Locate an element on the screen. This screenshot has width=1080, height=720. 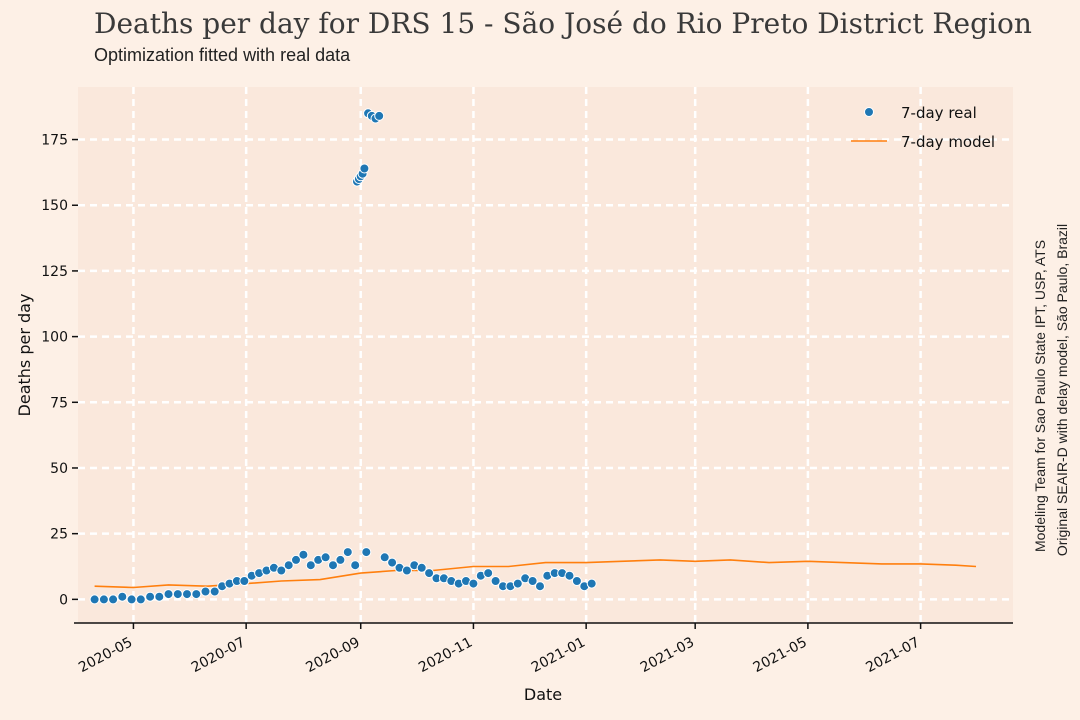
legend-real-label: 7-day real is located at coordinates (939, 113).